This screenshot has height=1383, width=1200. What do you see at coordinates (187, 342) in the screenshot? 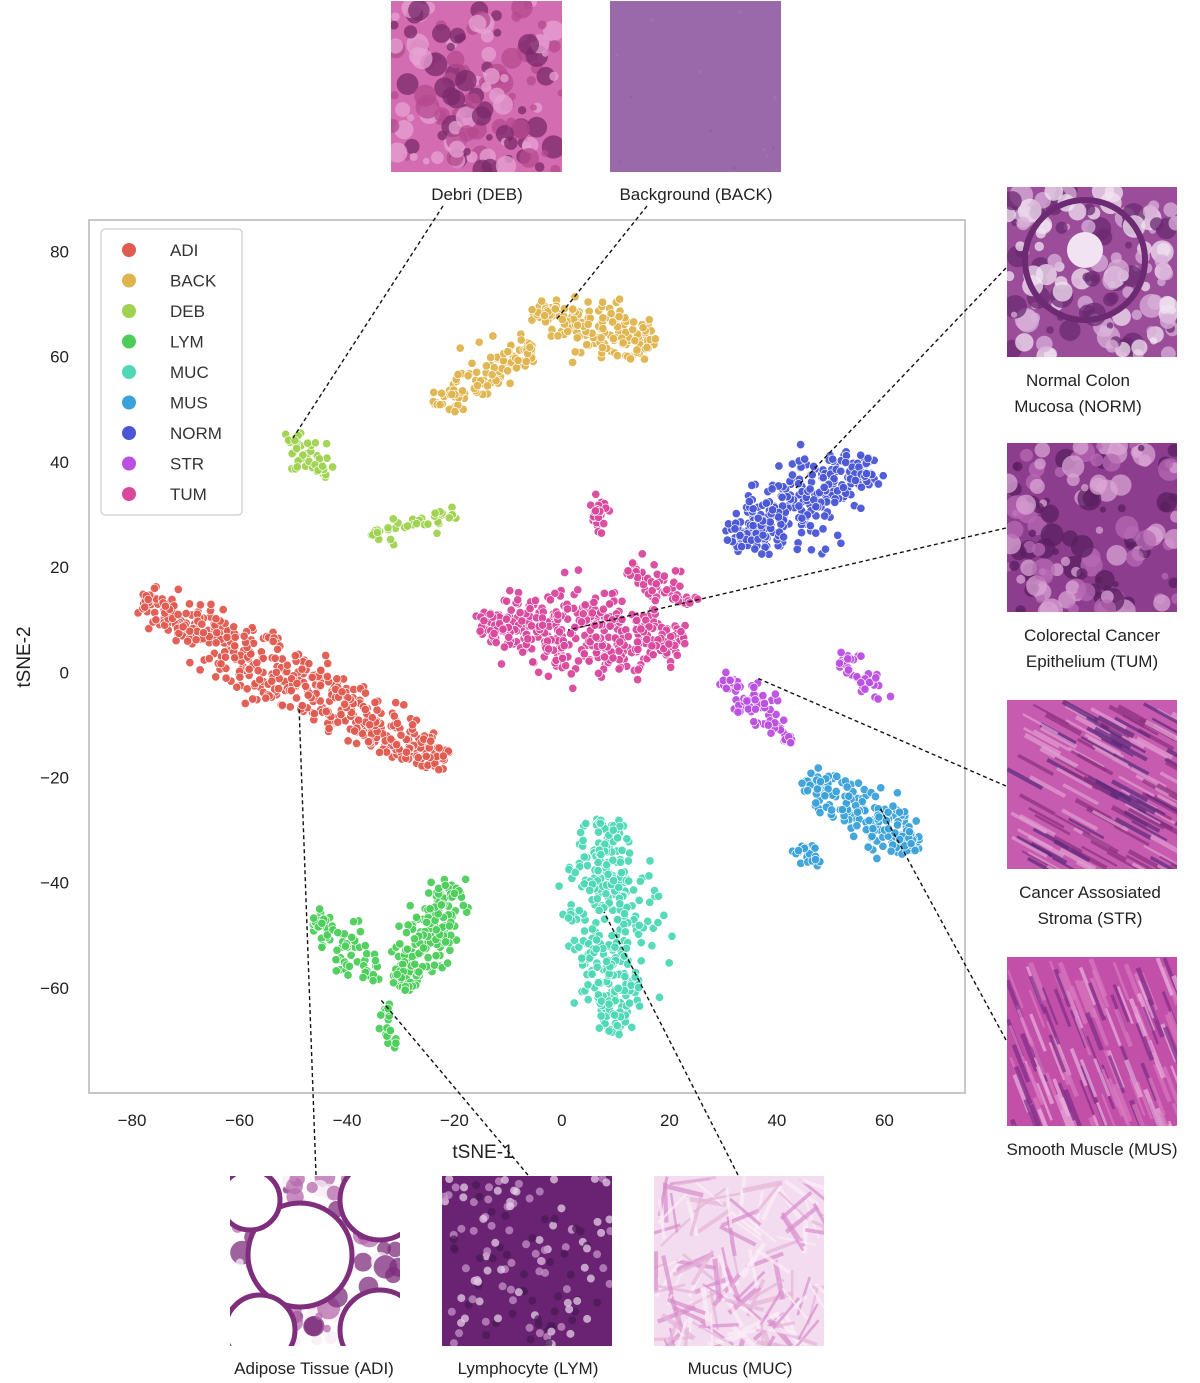
I see `legend-label-lym: LYM` at bounding box center [187, 342].